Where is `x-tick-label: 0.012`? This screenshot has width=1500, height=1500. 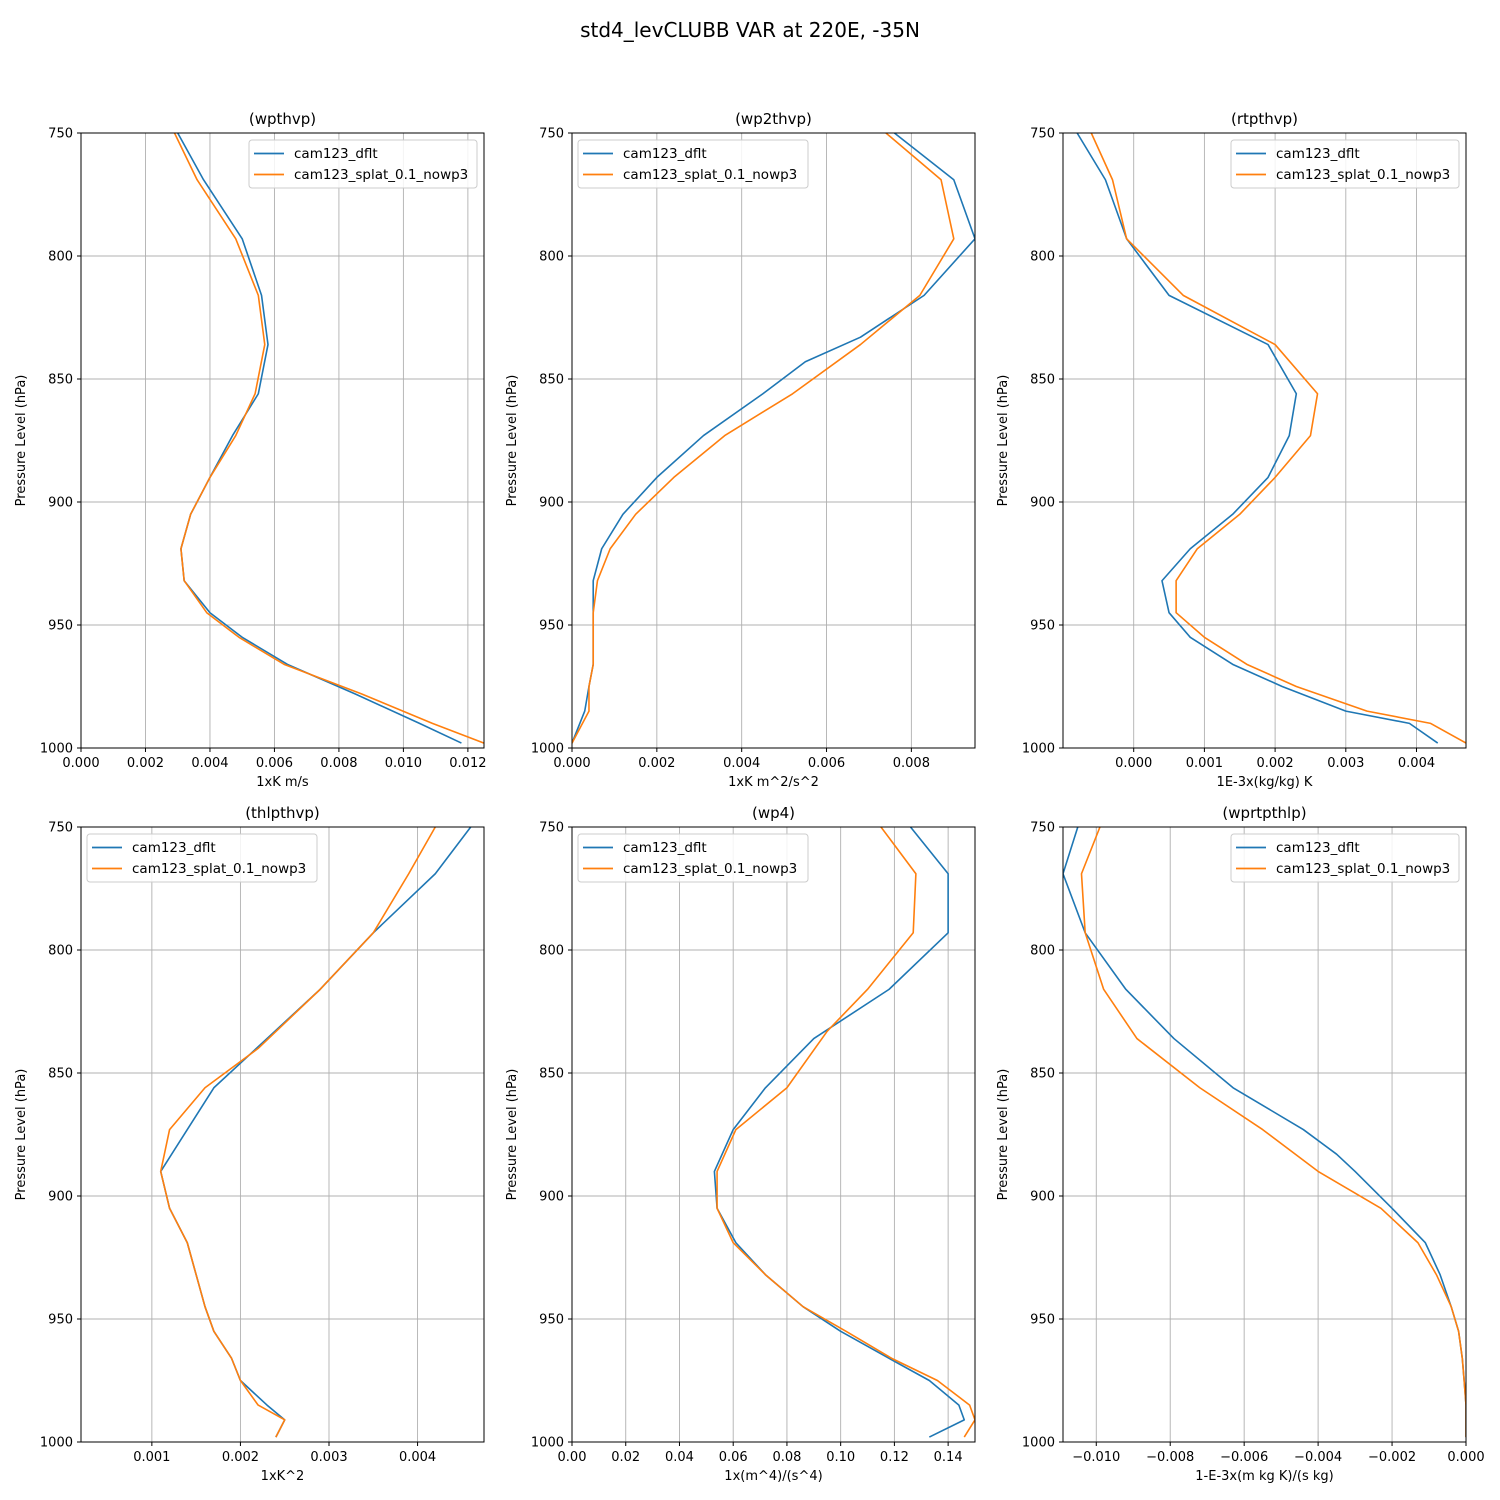
x-tick-label: 0.012 is located at coordinates (467, 763).